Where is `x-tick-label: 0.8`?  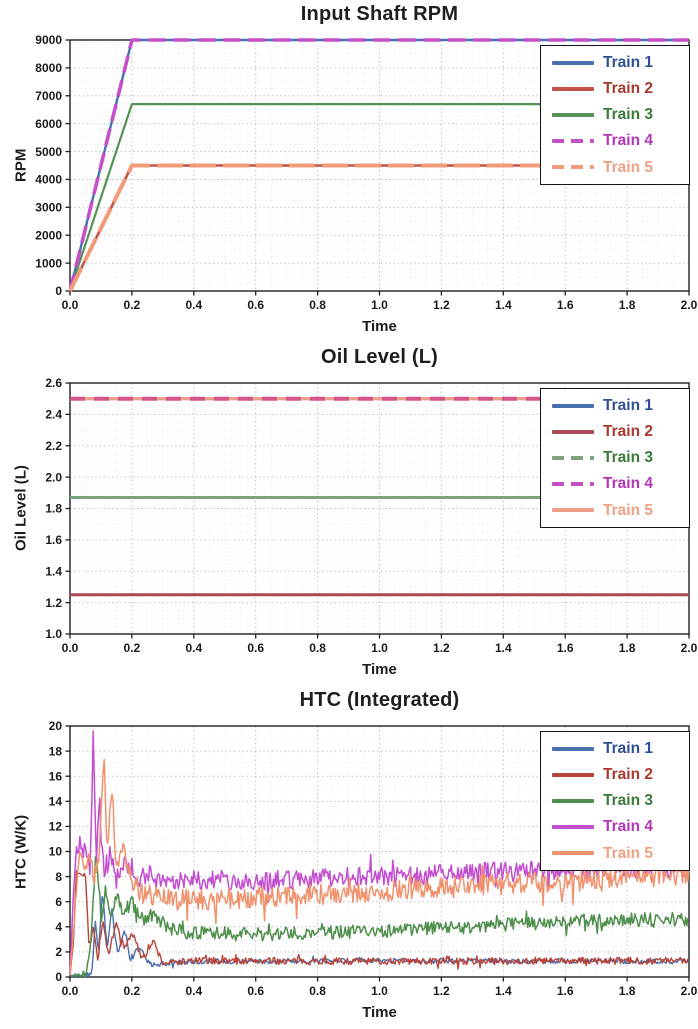
x-tick-label: 0.8 is located at coordinates (317, 648).